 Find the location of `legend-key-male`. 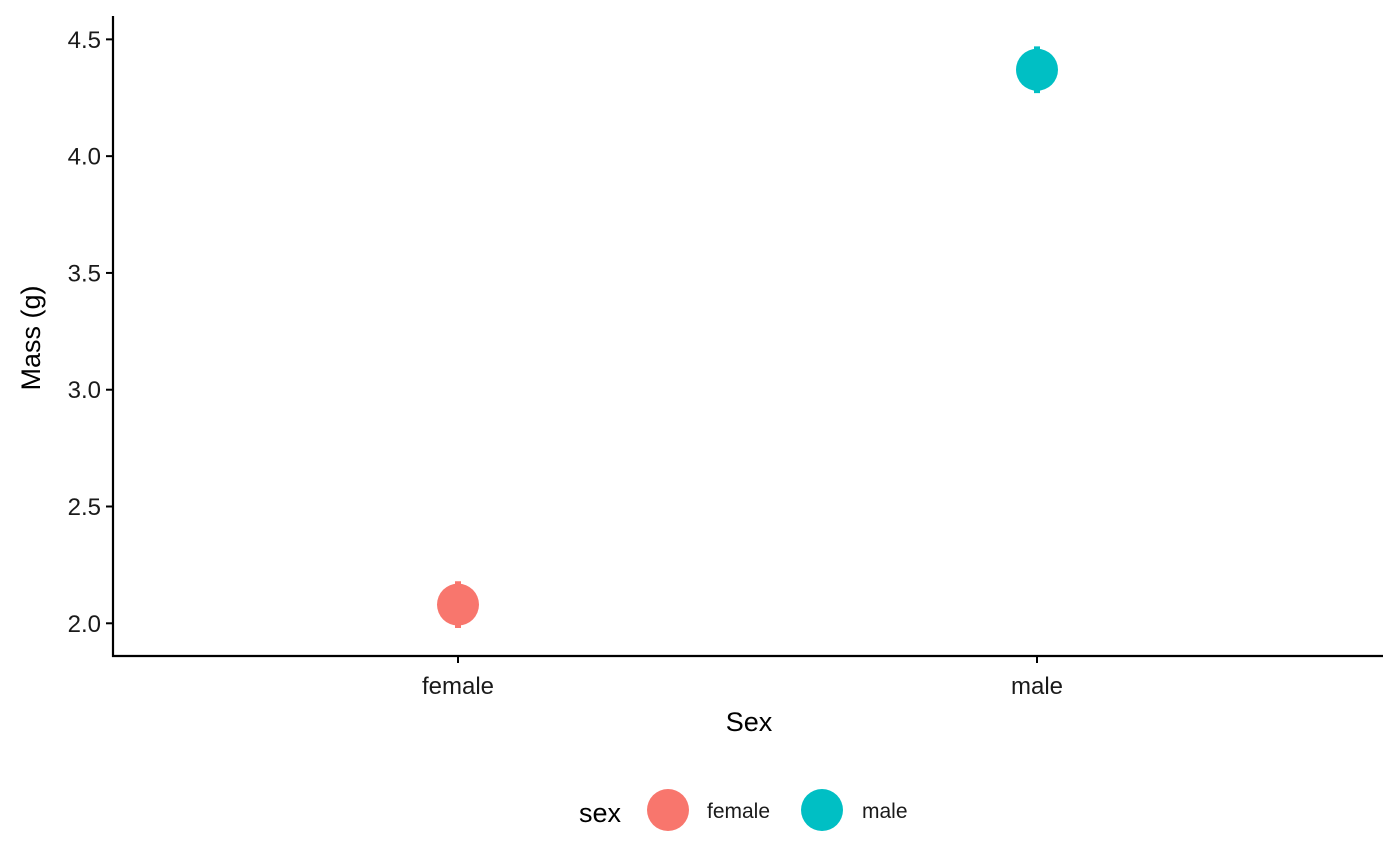

legend-key-male is located at coordinates (822, 810).